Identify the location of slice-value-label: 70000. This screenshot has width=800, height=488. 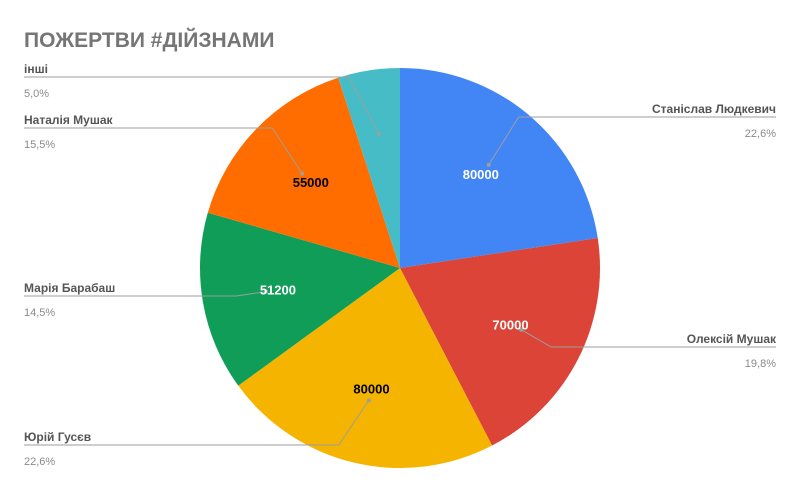
(510, 324).